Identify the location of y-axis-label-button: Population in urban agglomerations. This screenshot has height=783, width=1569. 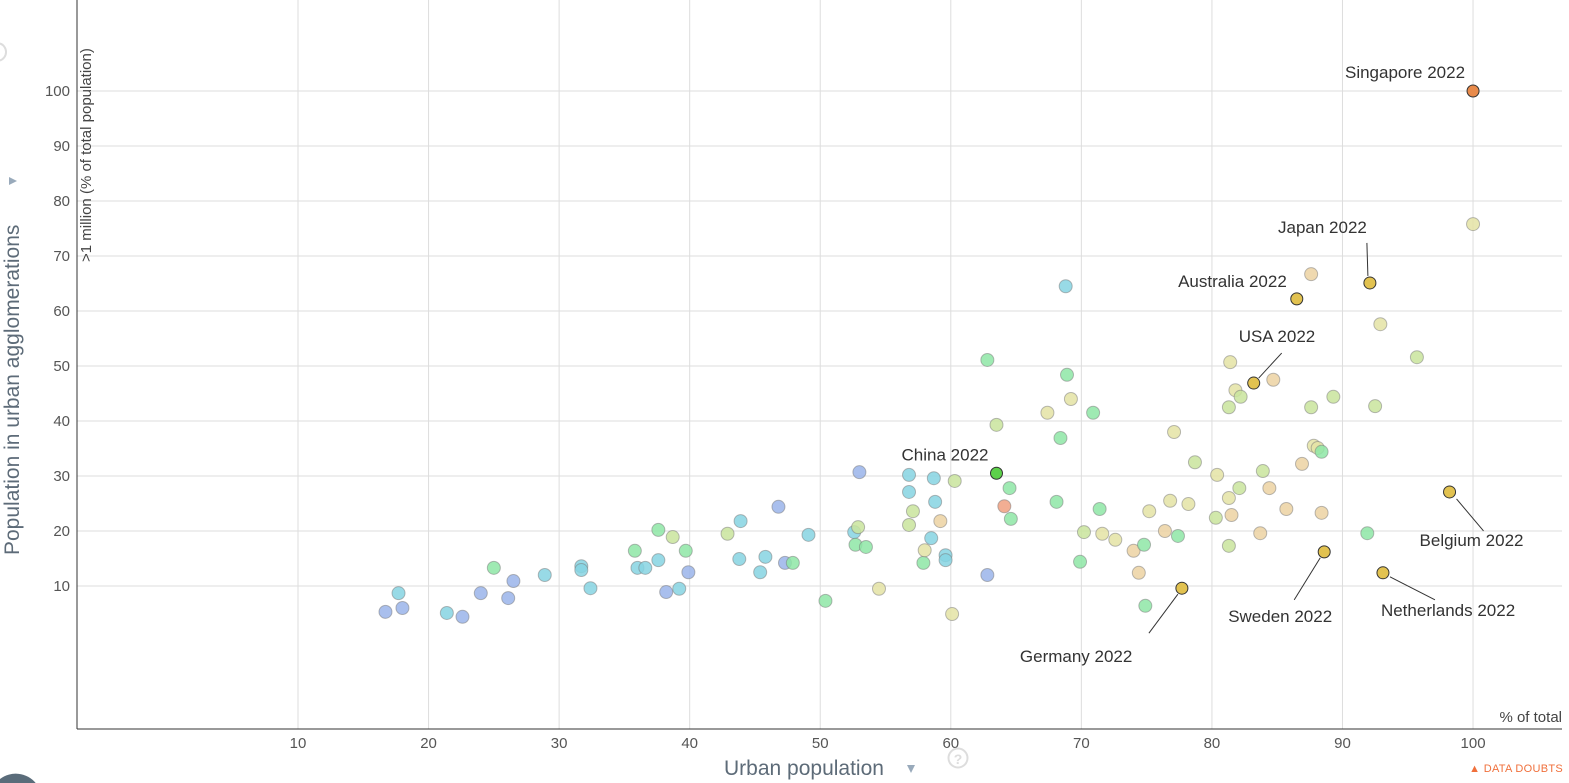
(12, 366).